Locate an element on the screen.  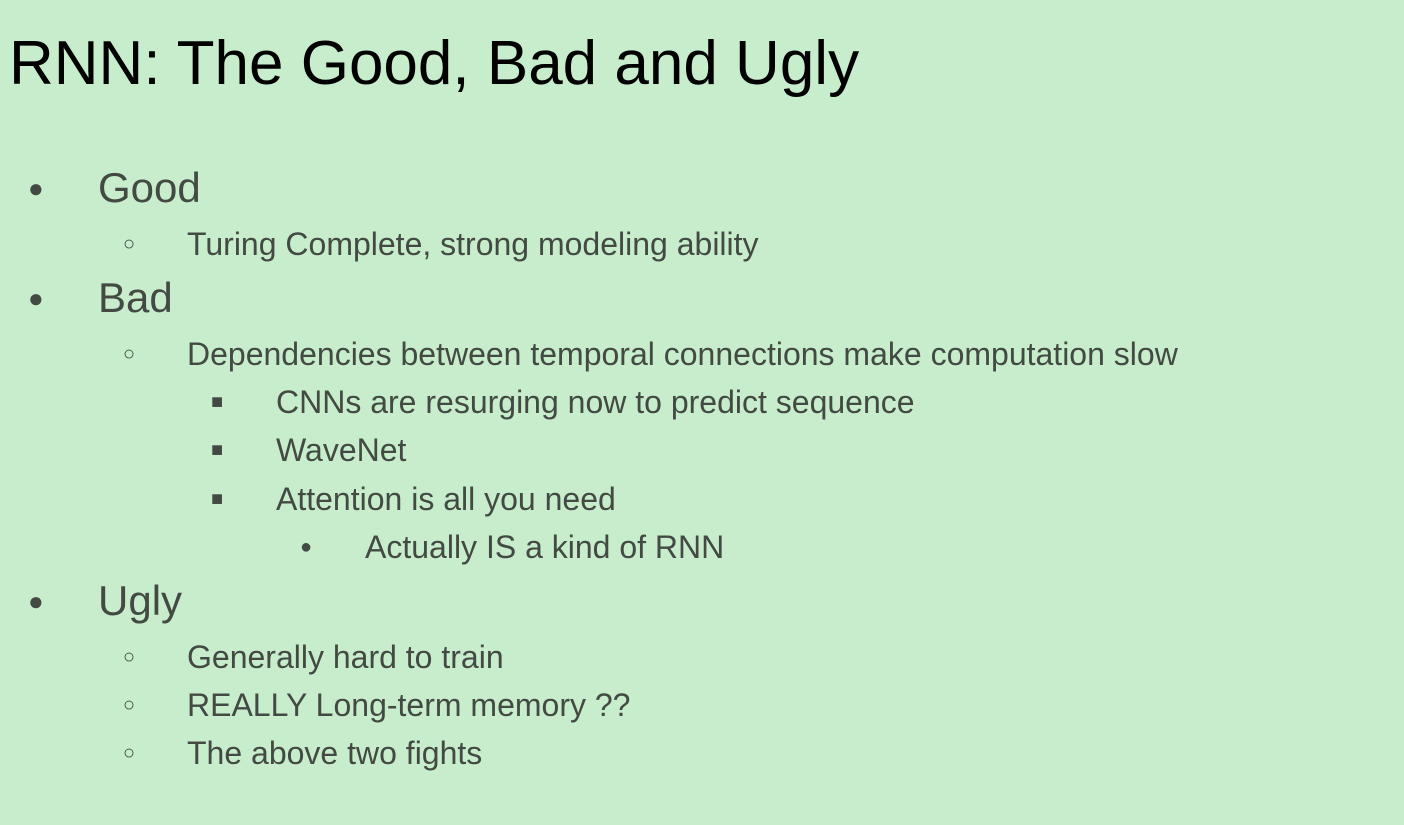
sub-bullet-label: REALLY Long-term memory ?? is located at coordinates (409, 705).